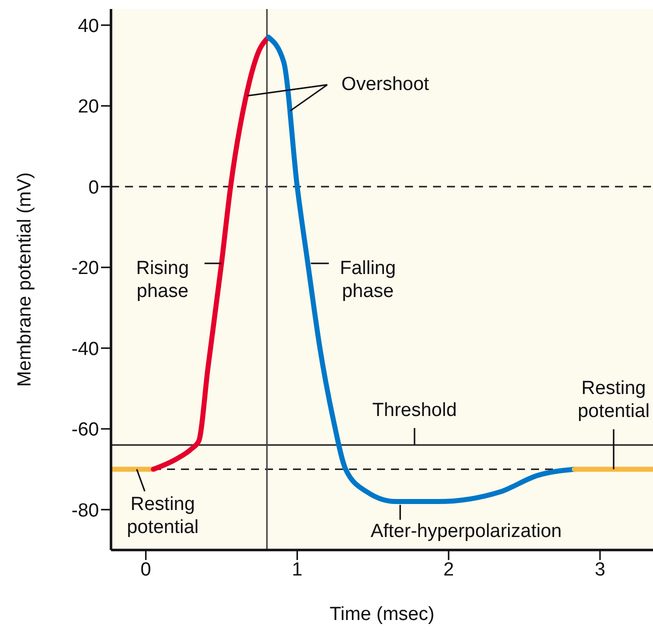 This screenshot has width=653, height=641. I want to click on y-tick-label: 40, so click(88, 26).